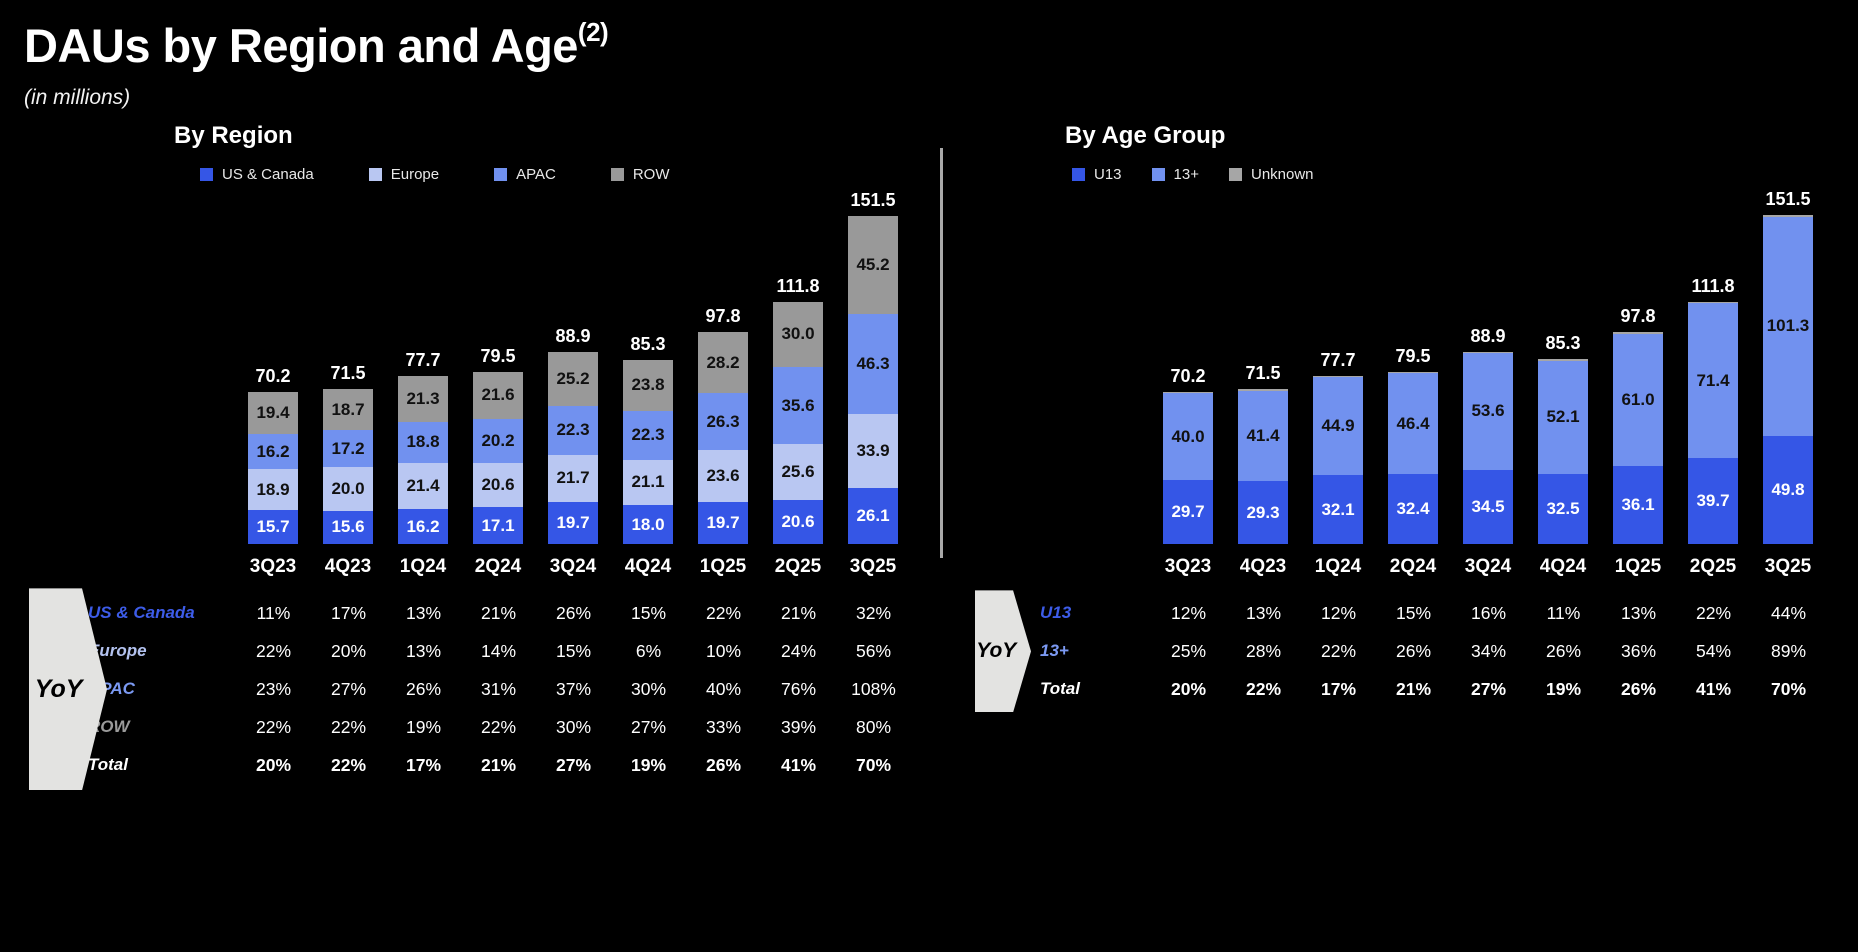  Describe the element at coordinates (723, 612) in the screenshot. I see `yoy-cell-us-canada-1q25: 22%` at that location.